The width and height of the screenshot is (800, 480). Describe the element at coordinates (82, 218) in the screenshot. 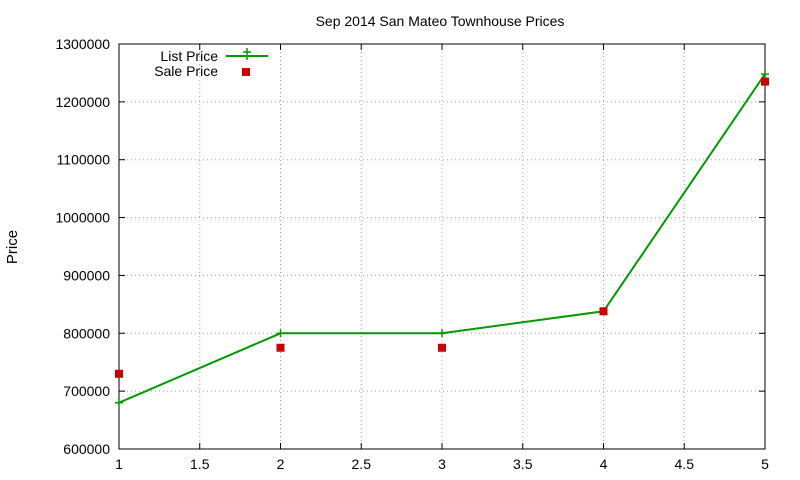

I see `y-tick-label: 1000000` at that location.